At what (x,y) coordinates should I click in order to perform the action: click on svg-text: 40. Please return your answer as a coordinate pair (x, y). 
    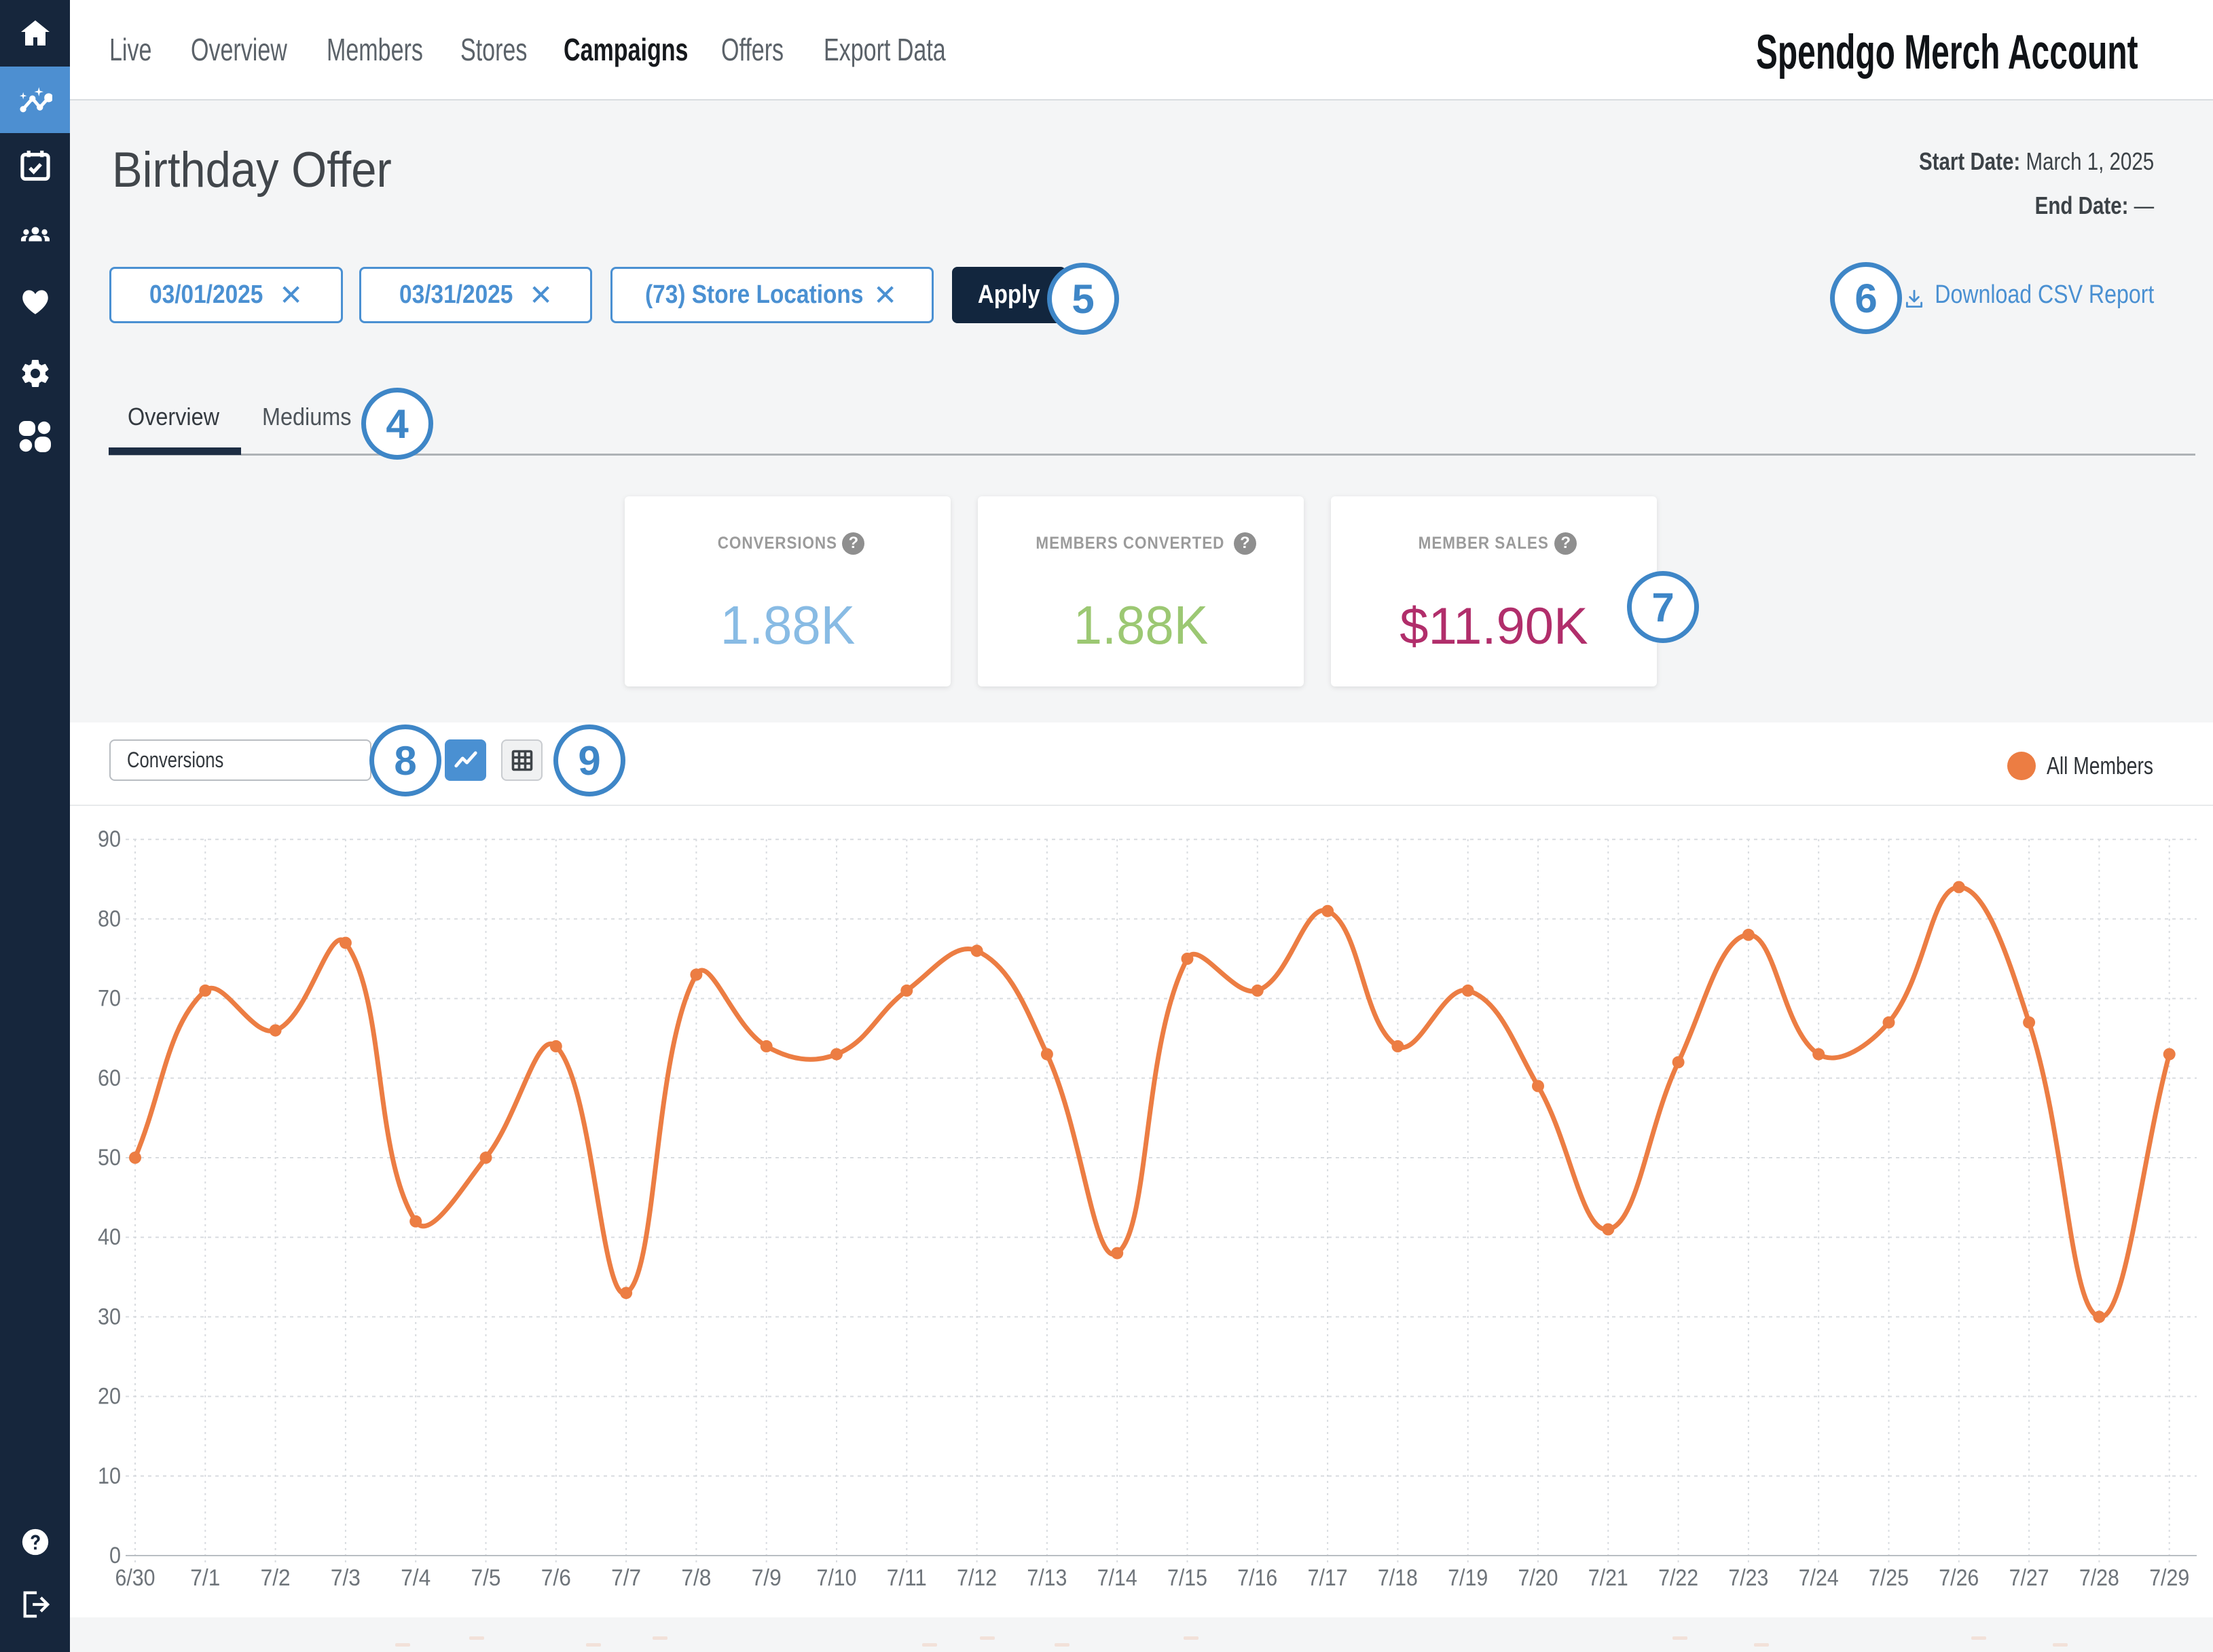
    Looking at the image, I should click on (109, 1237).